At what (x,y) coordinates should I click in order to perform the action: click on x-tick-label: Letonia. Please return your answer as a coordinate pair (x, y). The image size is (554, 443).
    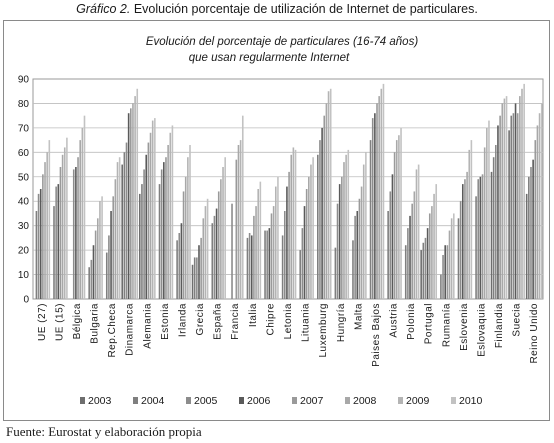
    Looking at the image, I should click on (288, 321).